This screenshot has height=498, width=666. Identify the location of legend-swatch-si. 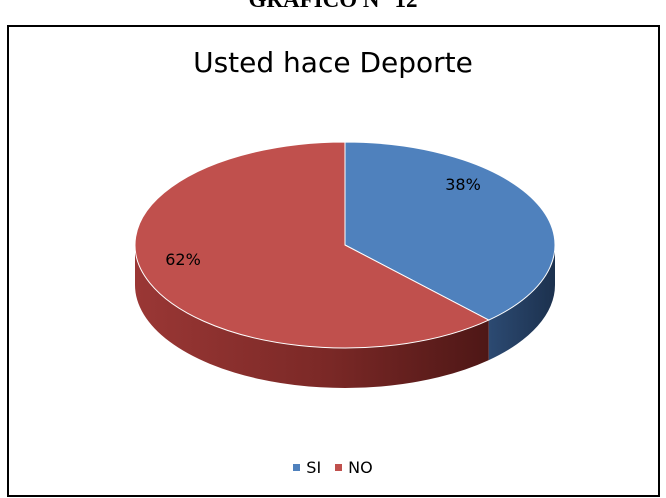
(297, 467).